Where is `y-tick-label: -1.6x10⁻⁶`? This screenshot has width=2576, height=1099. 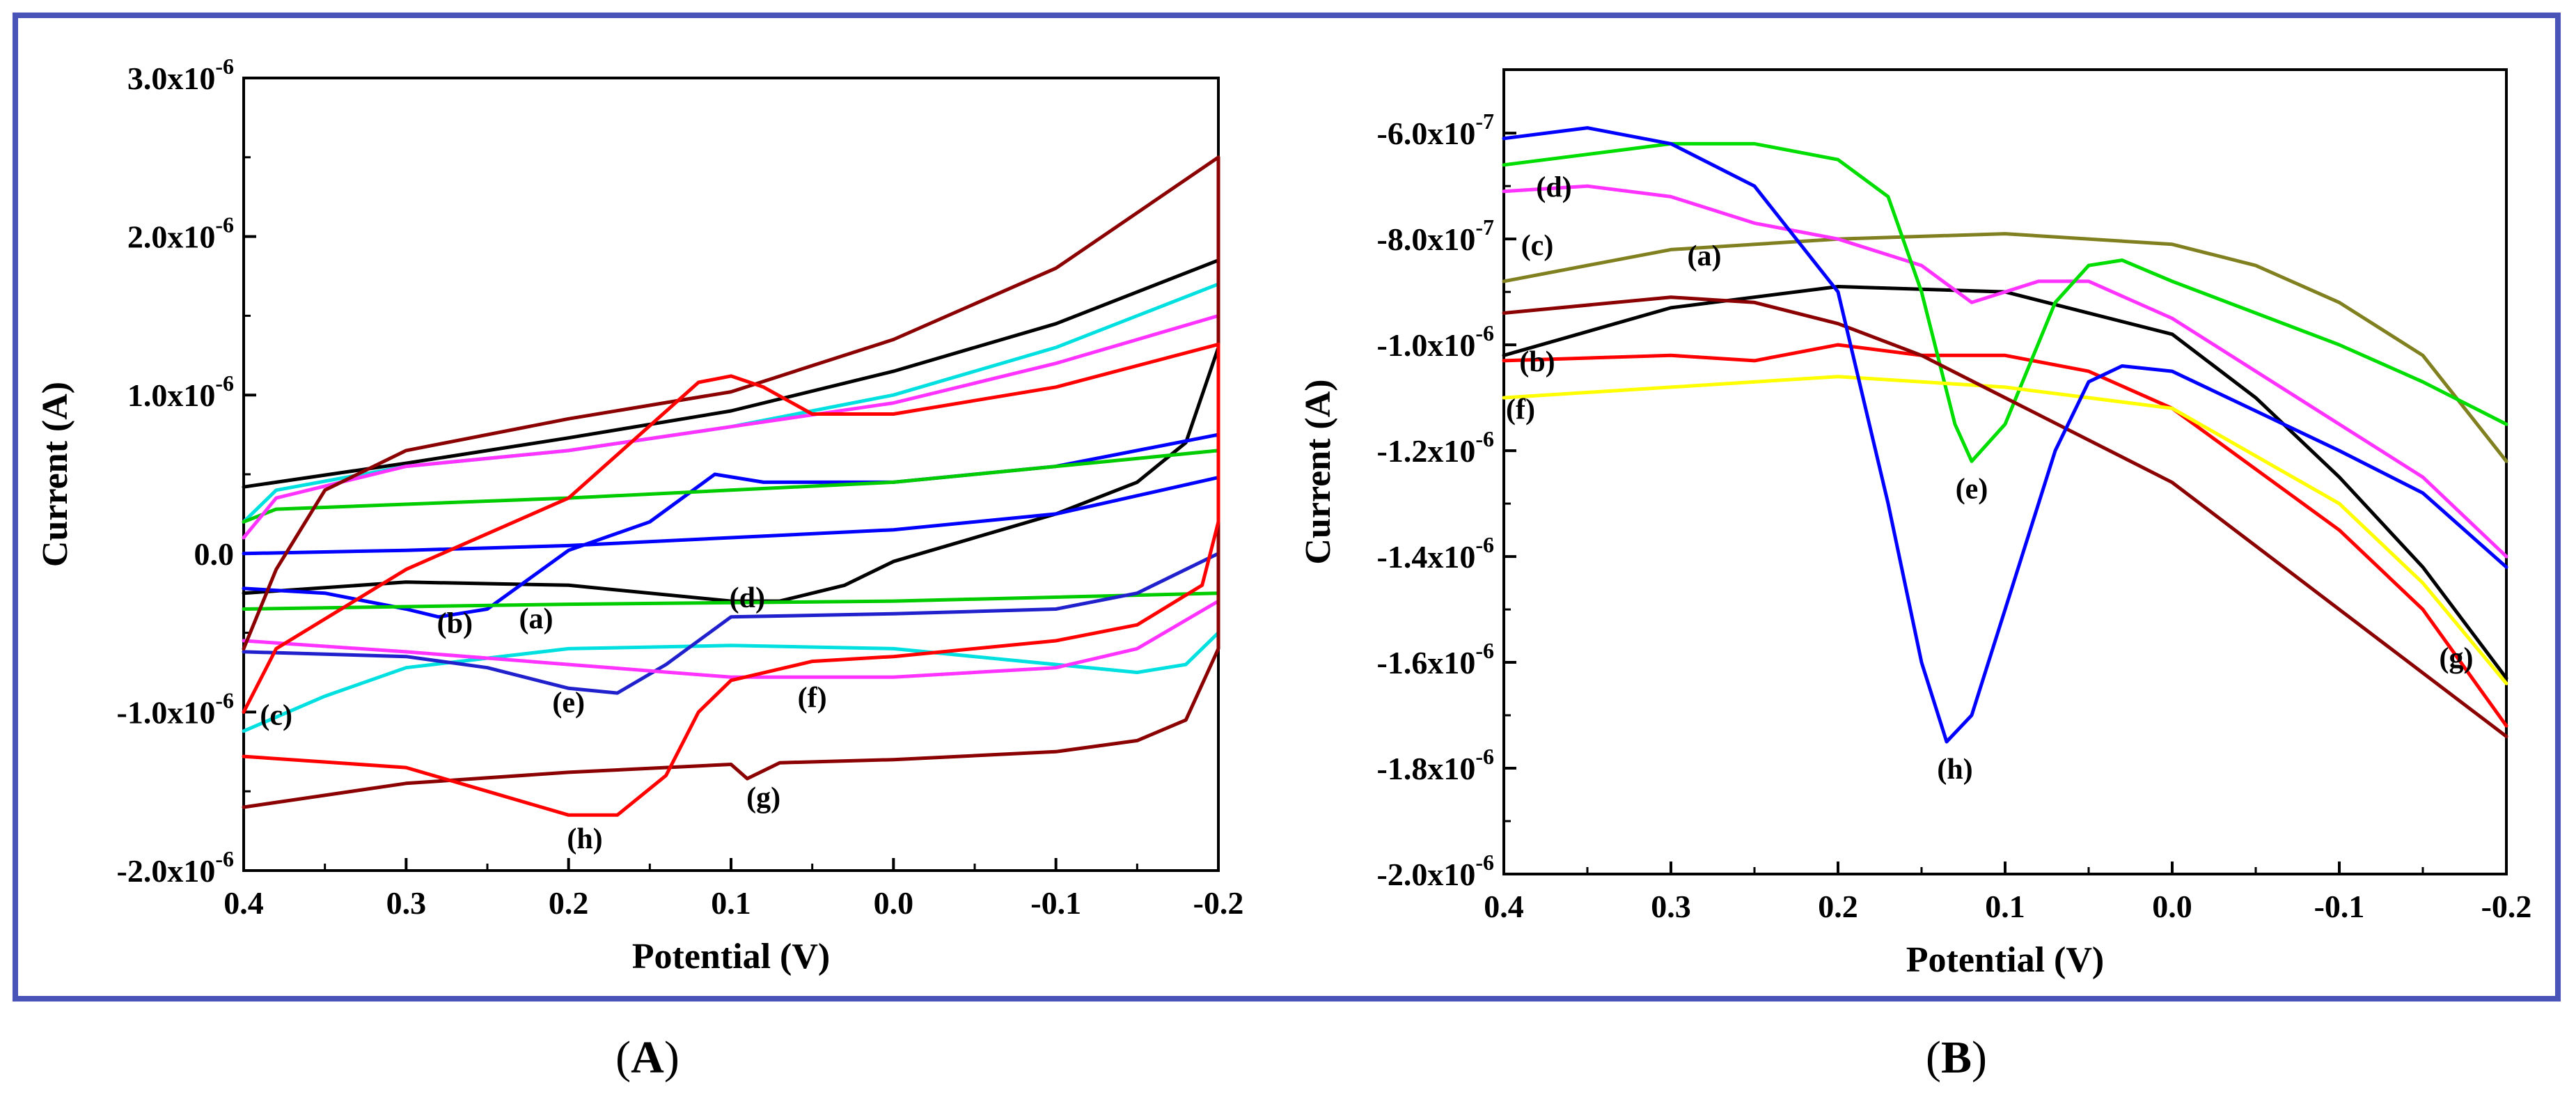
y-tick-label: -1.6x10⁻⁶ is located at coordinates (1435, 659).